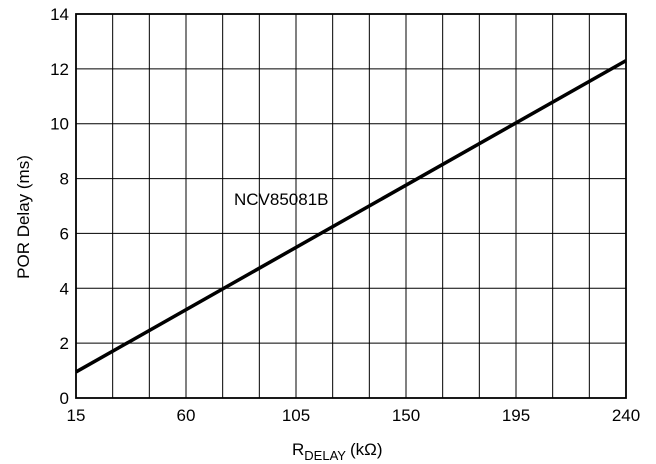 Image resolution: width=656 pixels, height=464 pixels. What do you see at coordinates (325, 455) in the screenshot?
I see `x-axis-title-subscript: DELAY` at bounding box center [325, 455].